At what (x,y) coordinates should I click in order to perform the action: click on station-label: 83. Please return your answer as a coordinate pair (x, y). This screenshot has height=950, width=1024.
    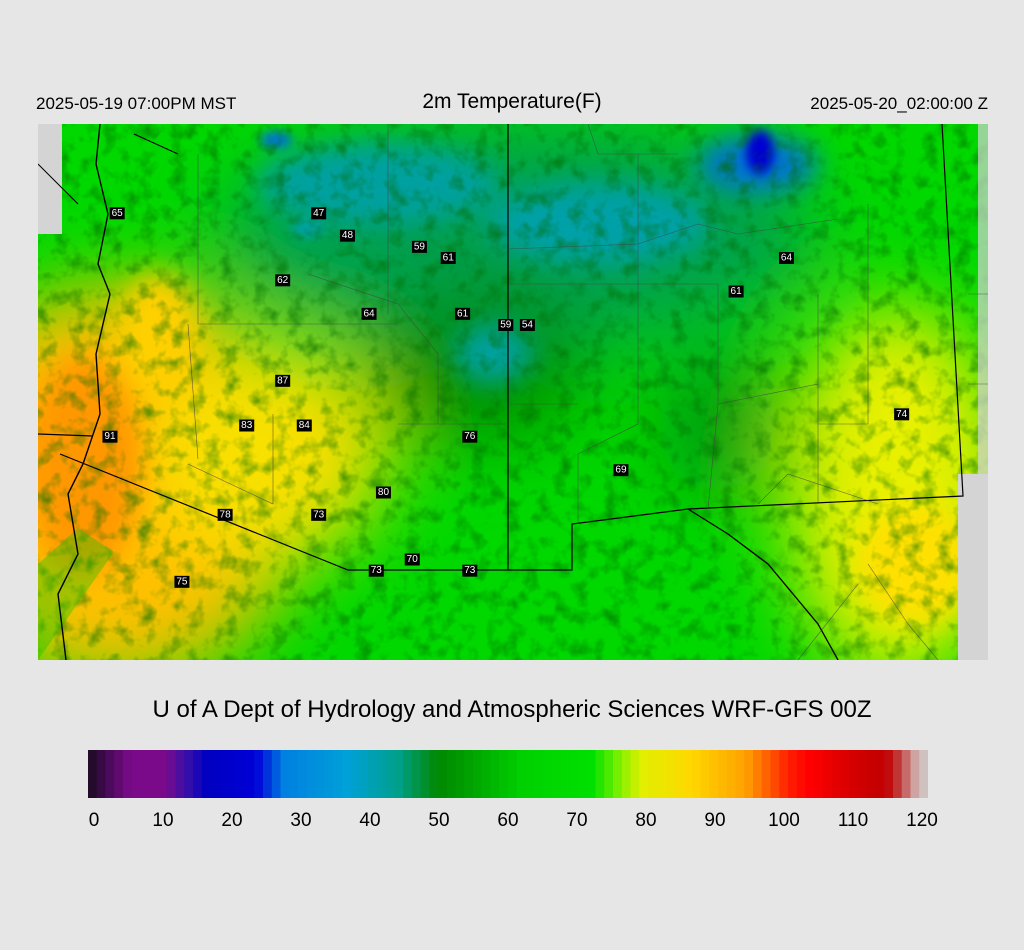
    Looking at the image, I should click on (247, 425).